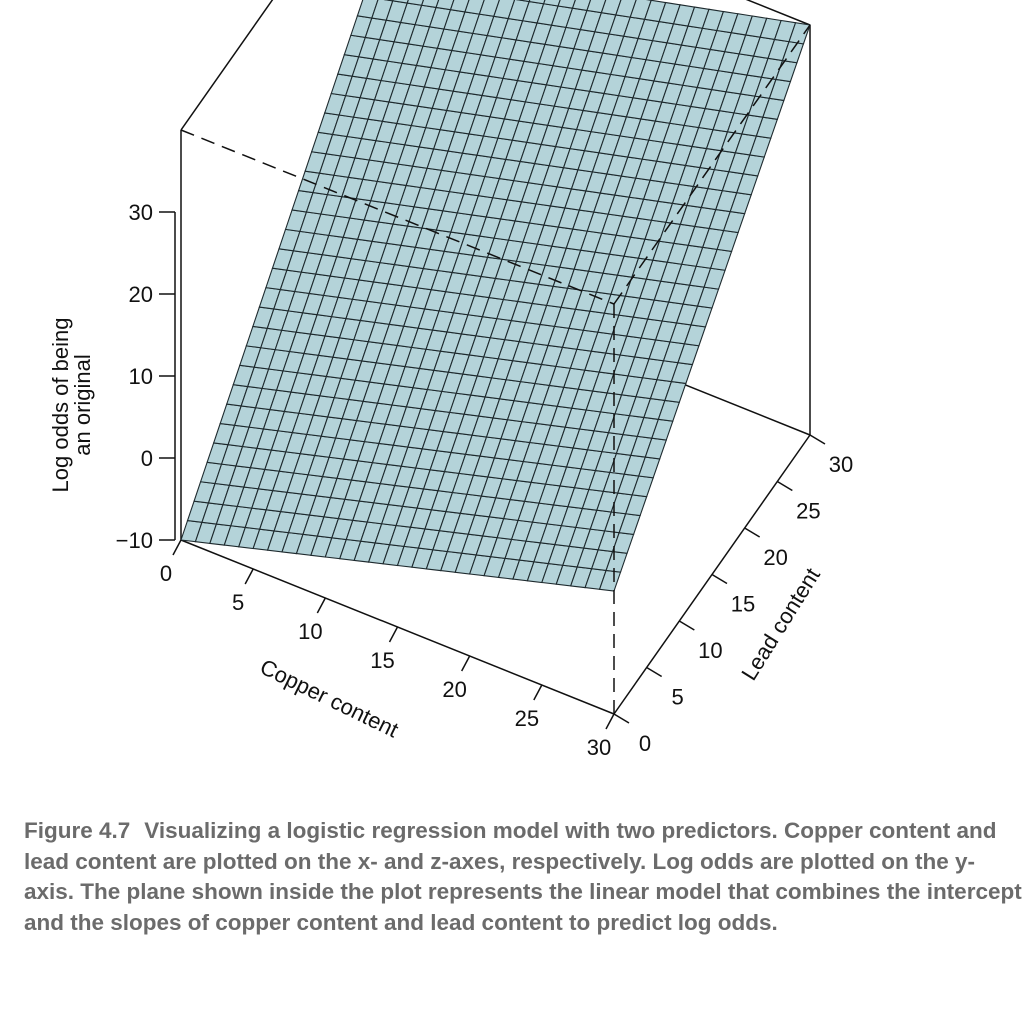 The height and width of the screenshot is (1016, 1036). I want to click on x-tick-label: 30, so click(599, 747).